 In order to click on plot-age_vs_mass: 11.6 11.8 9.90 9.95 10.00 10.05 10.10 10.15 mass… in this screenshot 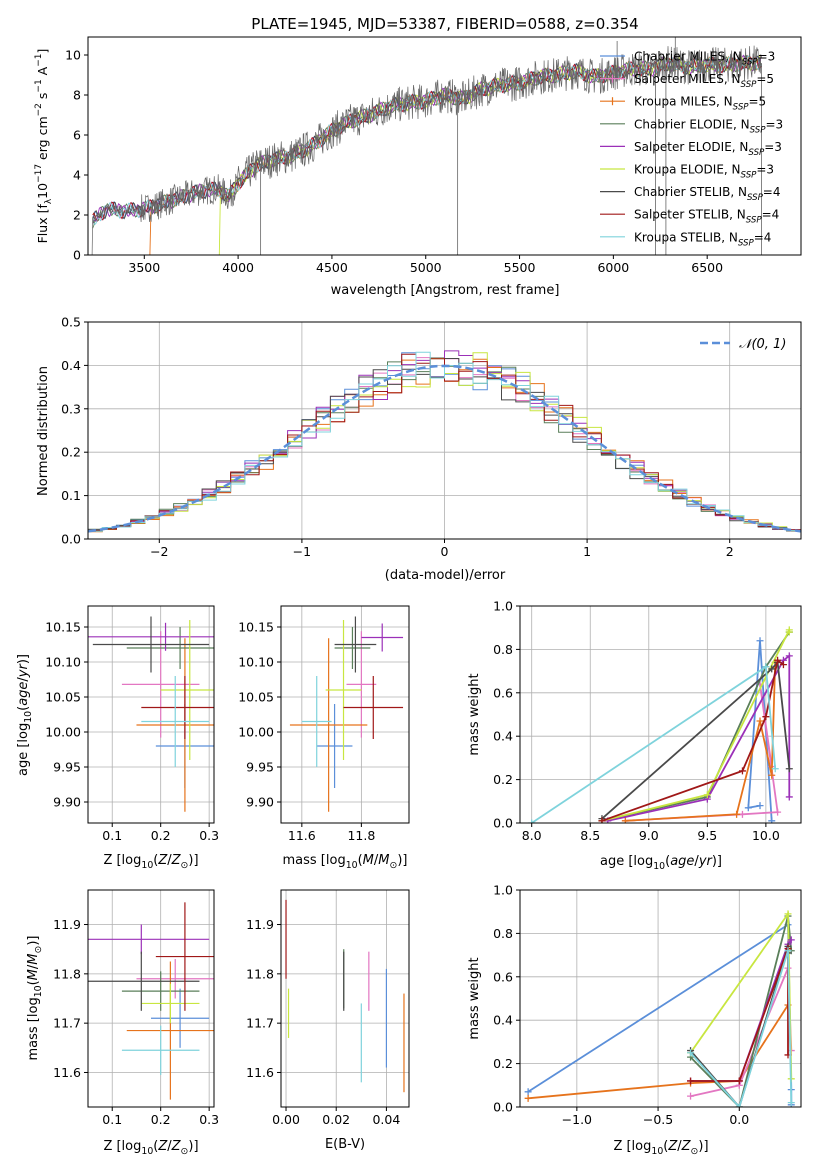, I will do `click(324, 738)`.